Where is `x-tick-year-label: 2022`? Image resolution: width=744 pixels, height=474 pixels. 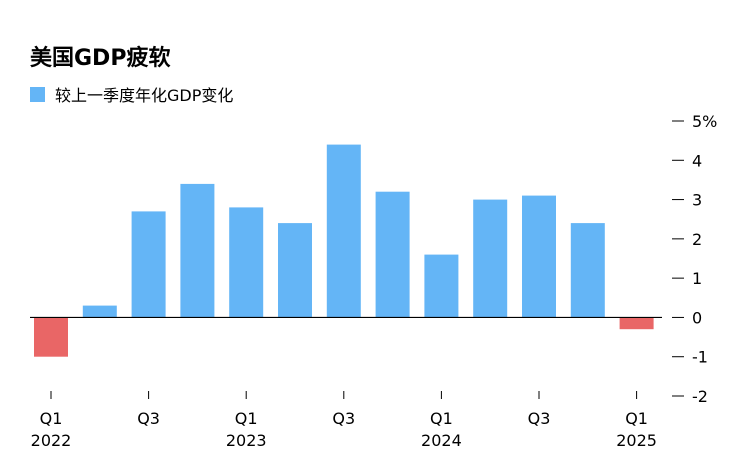
x-tick-year-label: 2022 is located at coordinates (51, 440).